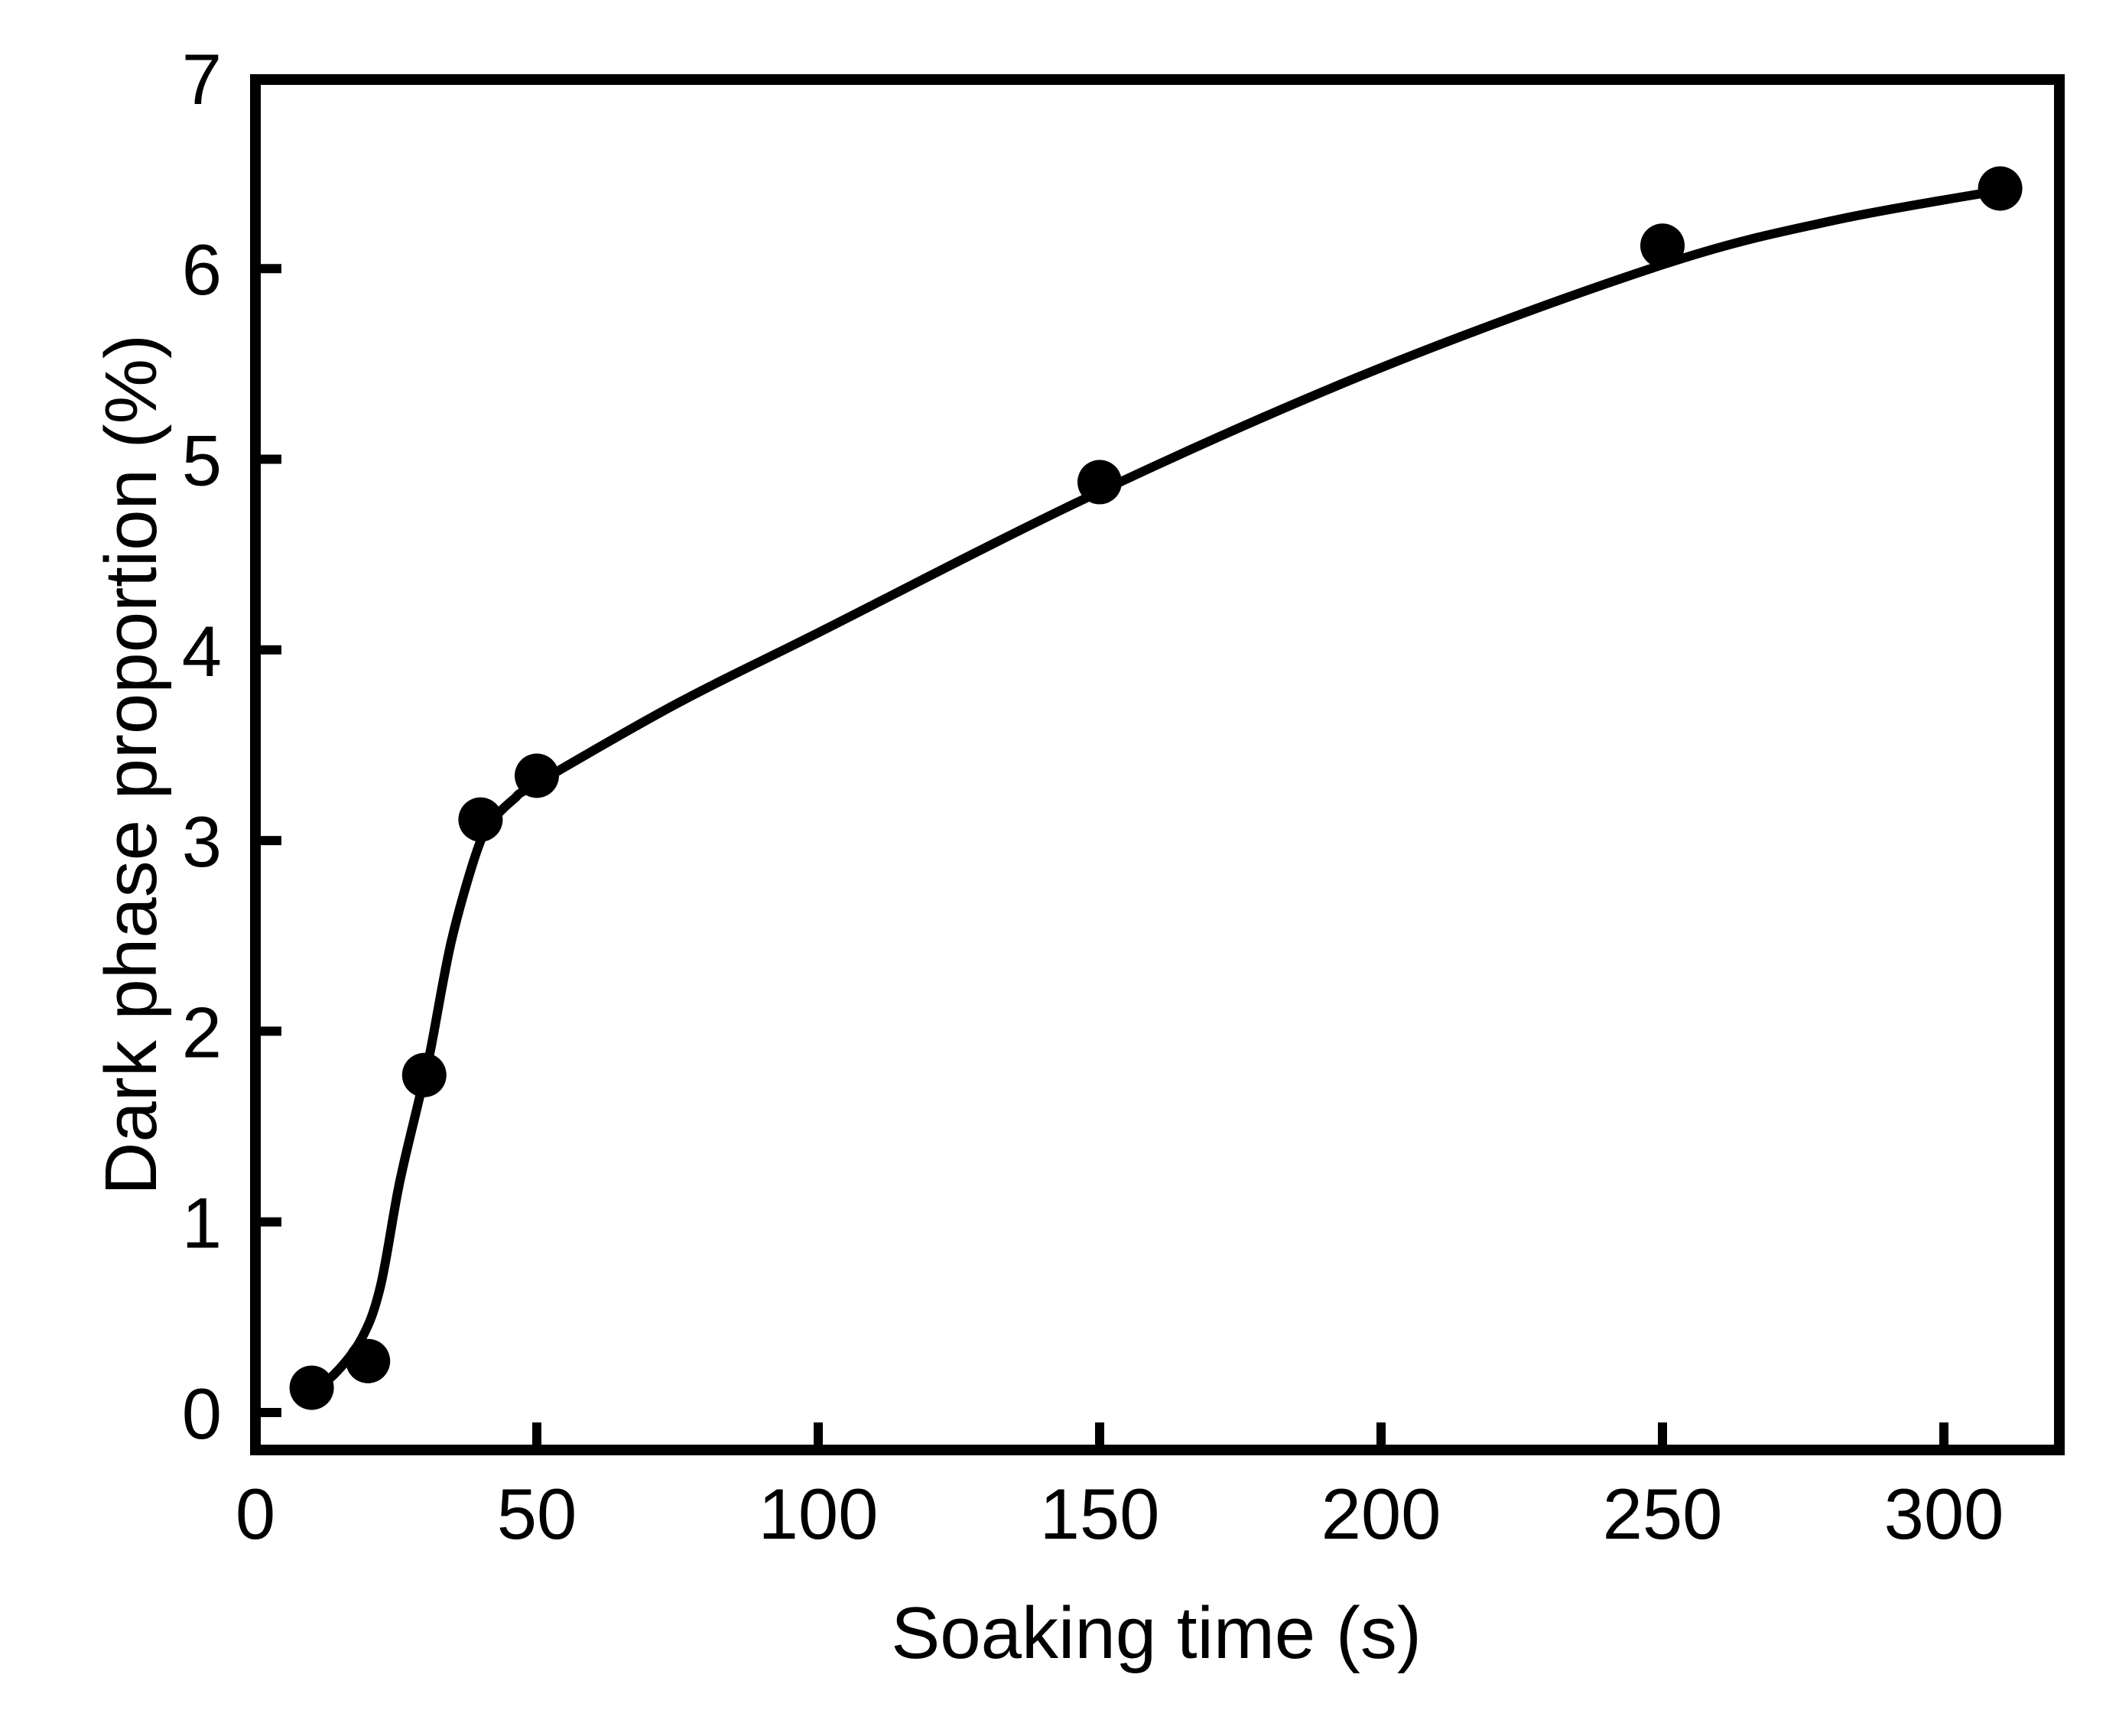 This screenshot has height=1736, width=2106. I want to click on y-axis-title: Dark phase proportion (%), so click(131, 764).